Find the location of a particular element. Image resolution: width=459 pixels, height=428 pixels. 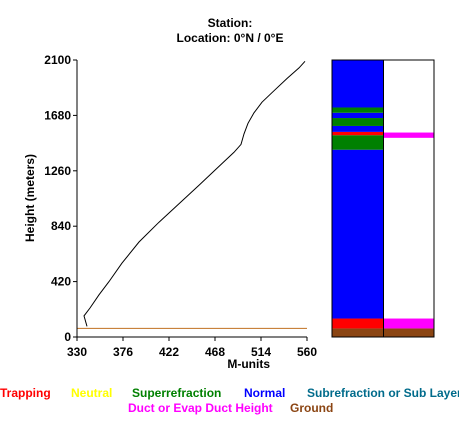

legend-neutral: Neutral is located at coordinates (91, 393).